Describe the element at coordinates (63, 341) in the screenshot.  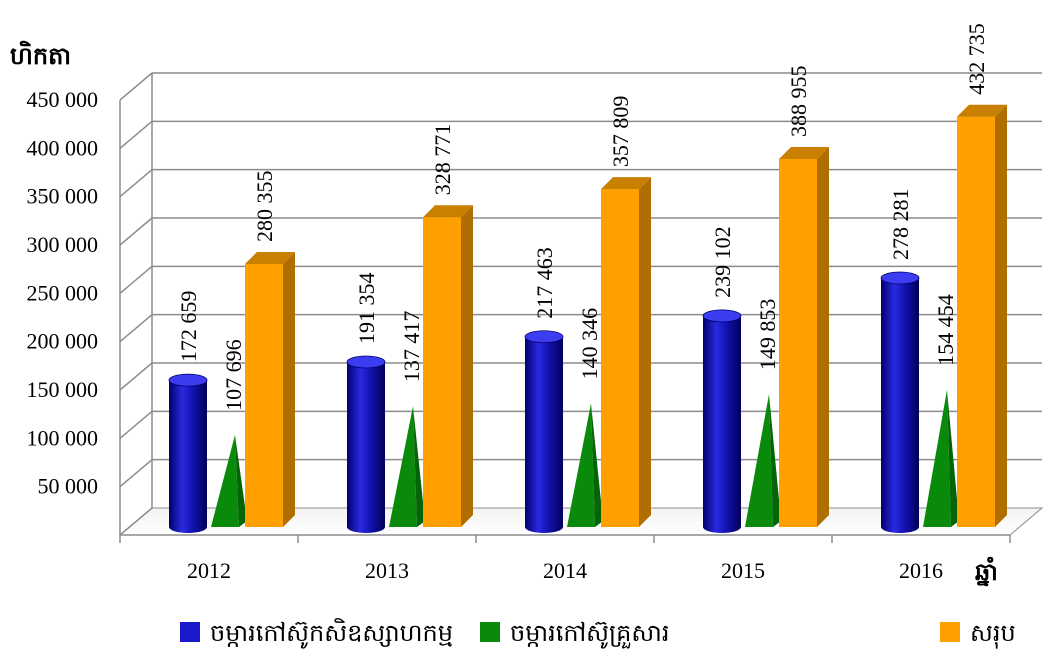
I see `y-tick-label: 200 000` at that location.